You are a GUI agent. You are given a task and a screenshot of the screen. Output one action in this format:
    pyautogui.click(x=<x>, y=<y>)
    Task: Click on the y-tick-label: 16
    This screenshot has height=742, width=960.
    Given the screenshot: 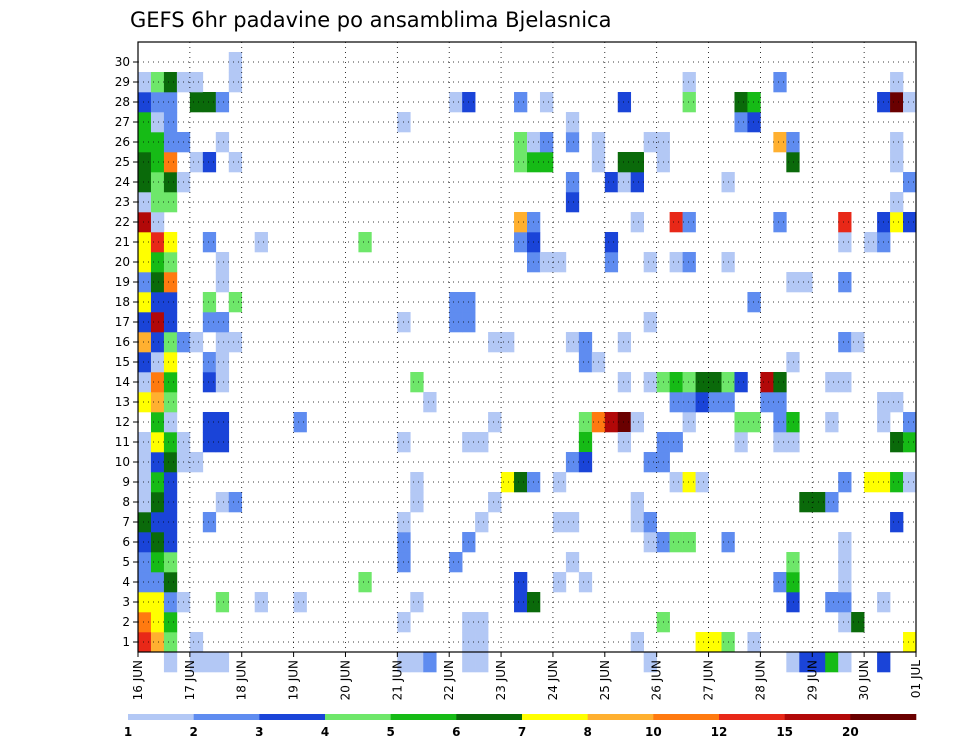 What is the action you would take?
    pyautogui.click(x=122, y=342)
    